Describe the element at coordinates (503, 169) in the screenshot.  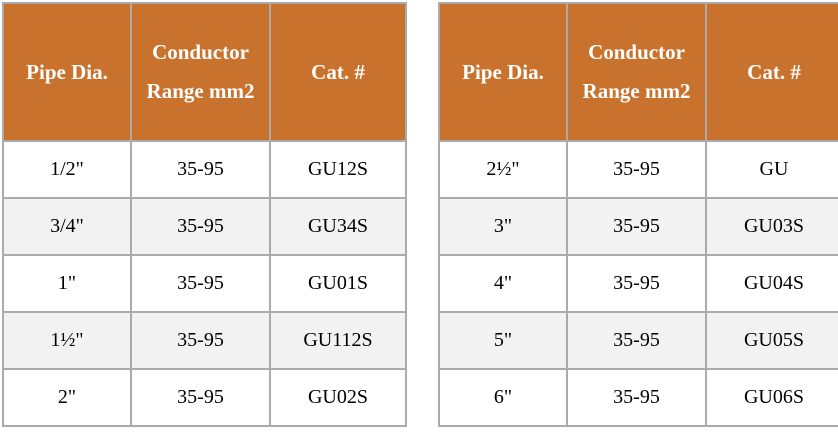
I see `cell-pipe-dia: 2½"` at that location.